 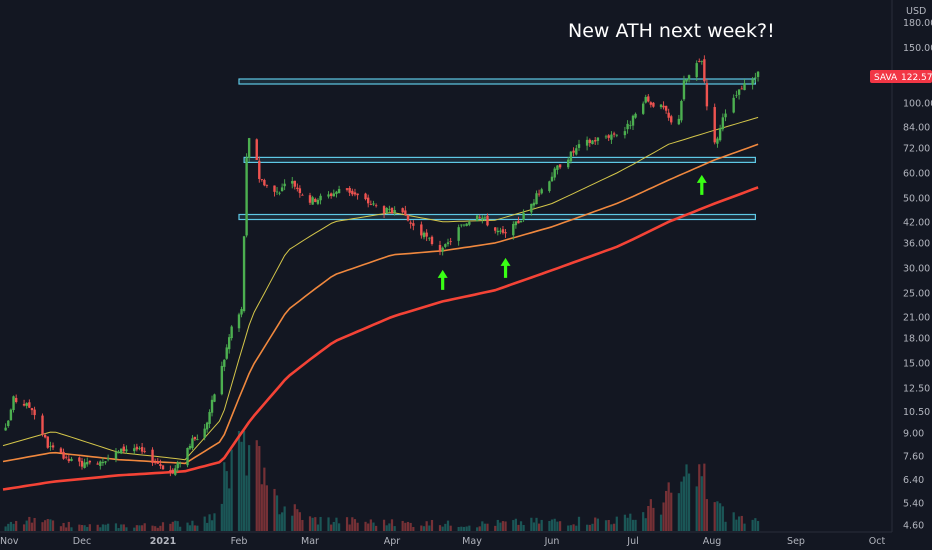 What do you see at coordinates (163, 541) in the screenshot?
I see `time-tick-label: 2021` at bounding box center [163, 541].